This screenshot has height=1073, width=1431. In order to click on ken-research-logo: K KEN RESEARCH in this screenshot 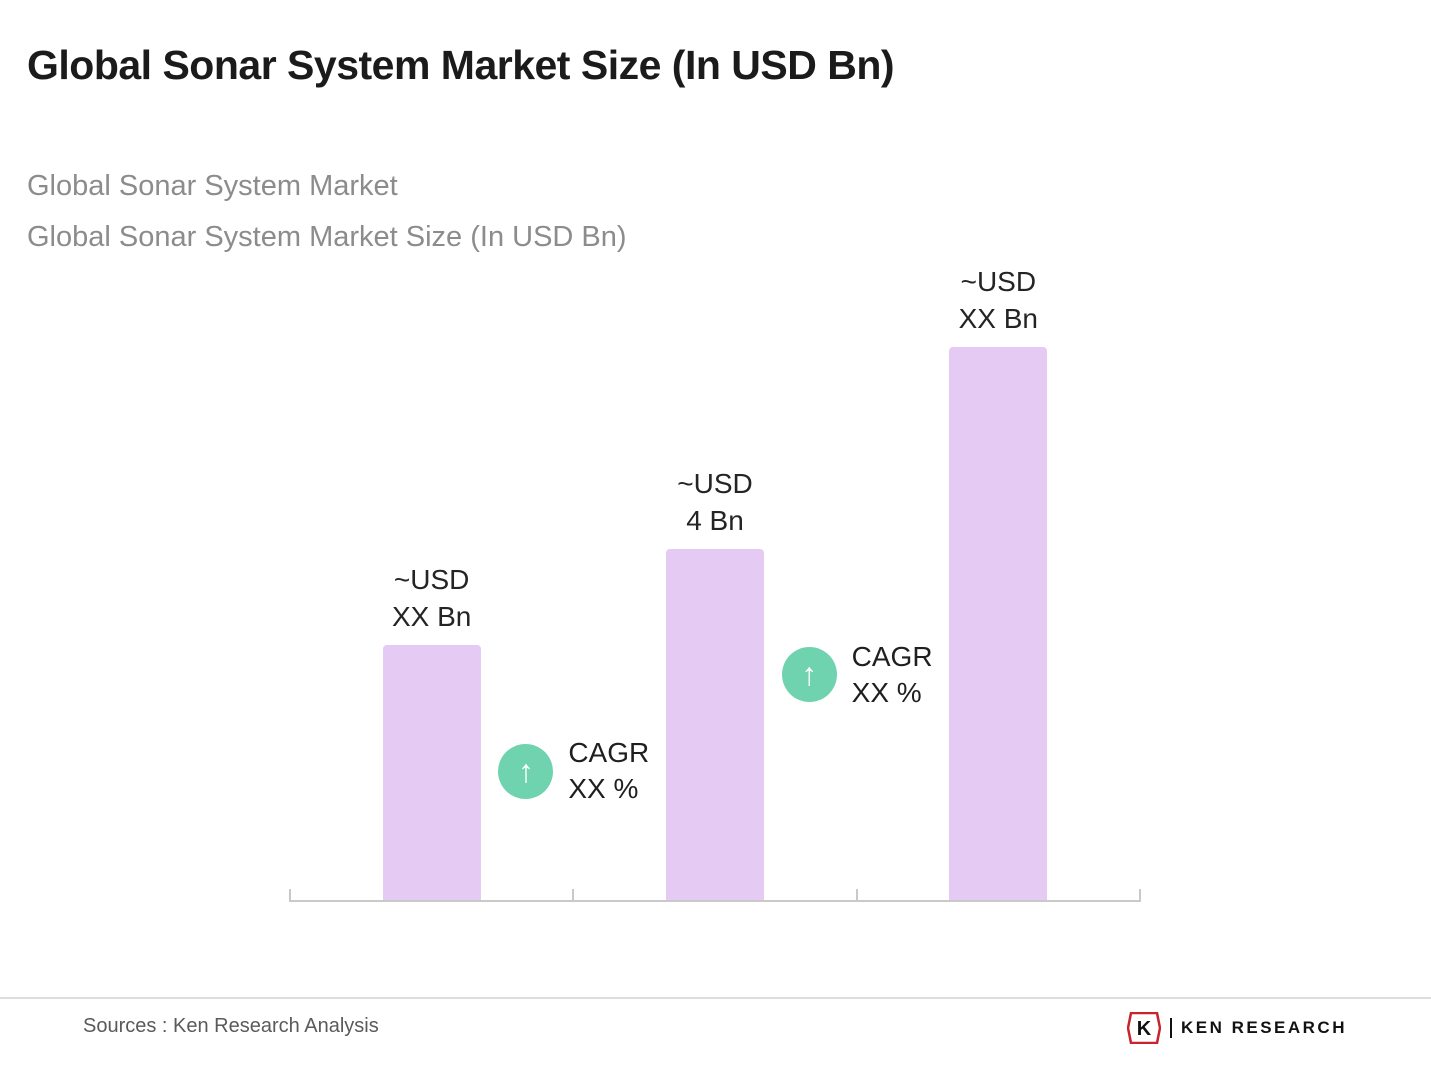, I will do `click(1236, 1028)`.